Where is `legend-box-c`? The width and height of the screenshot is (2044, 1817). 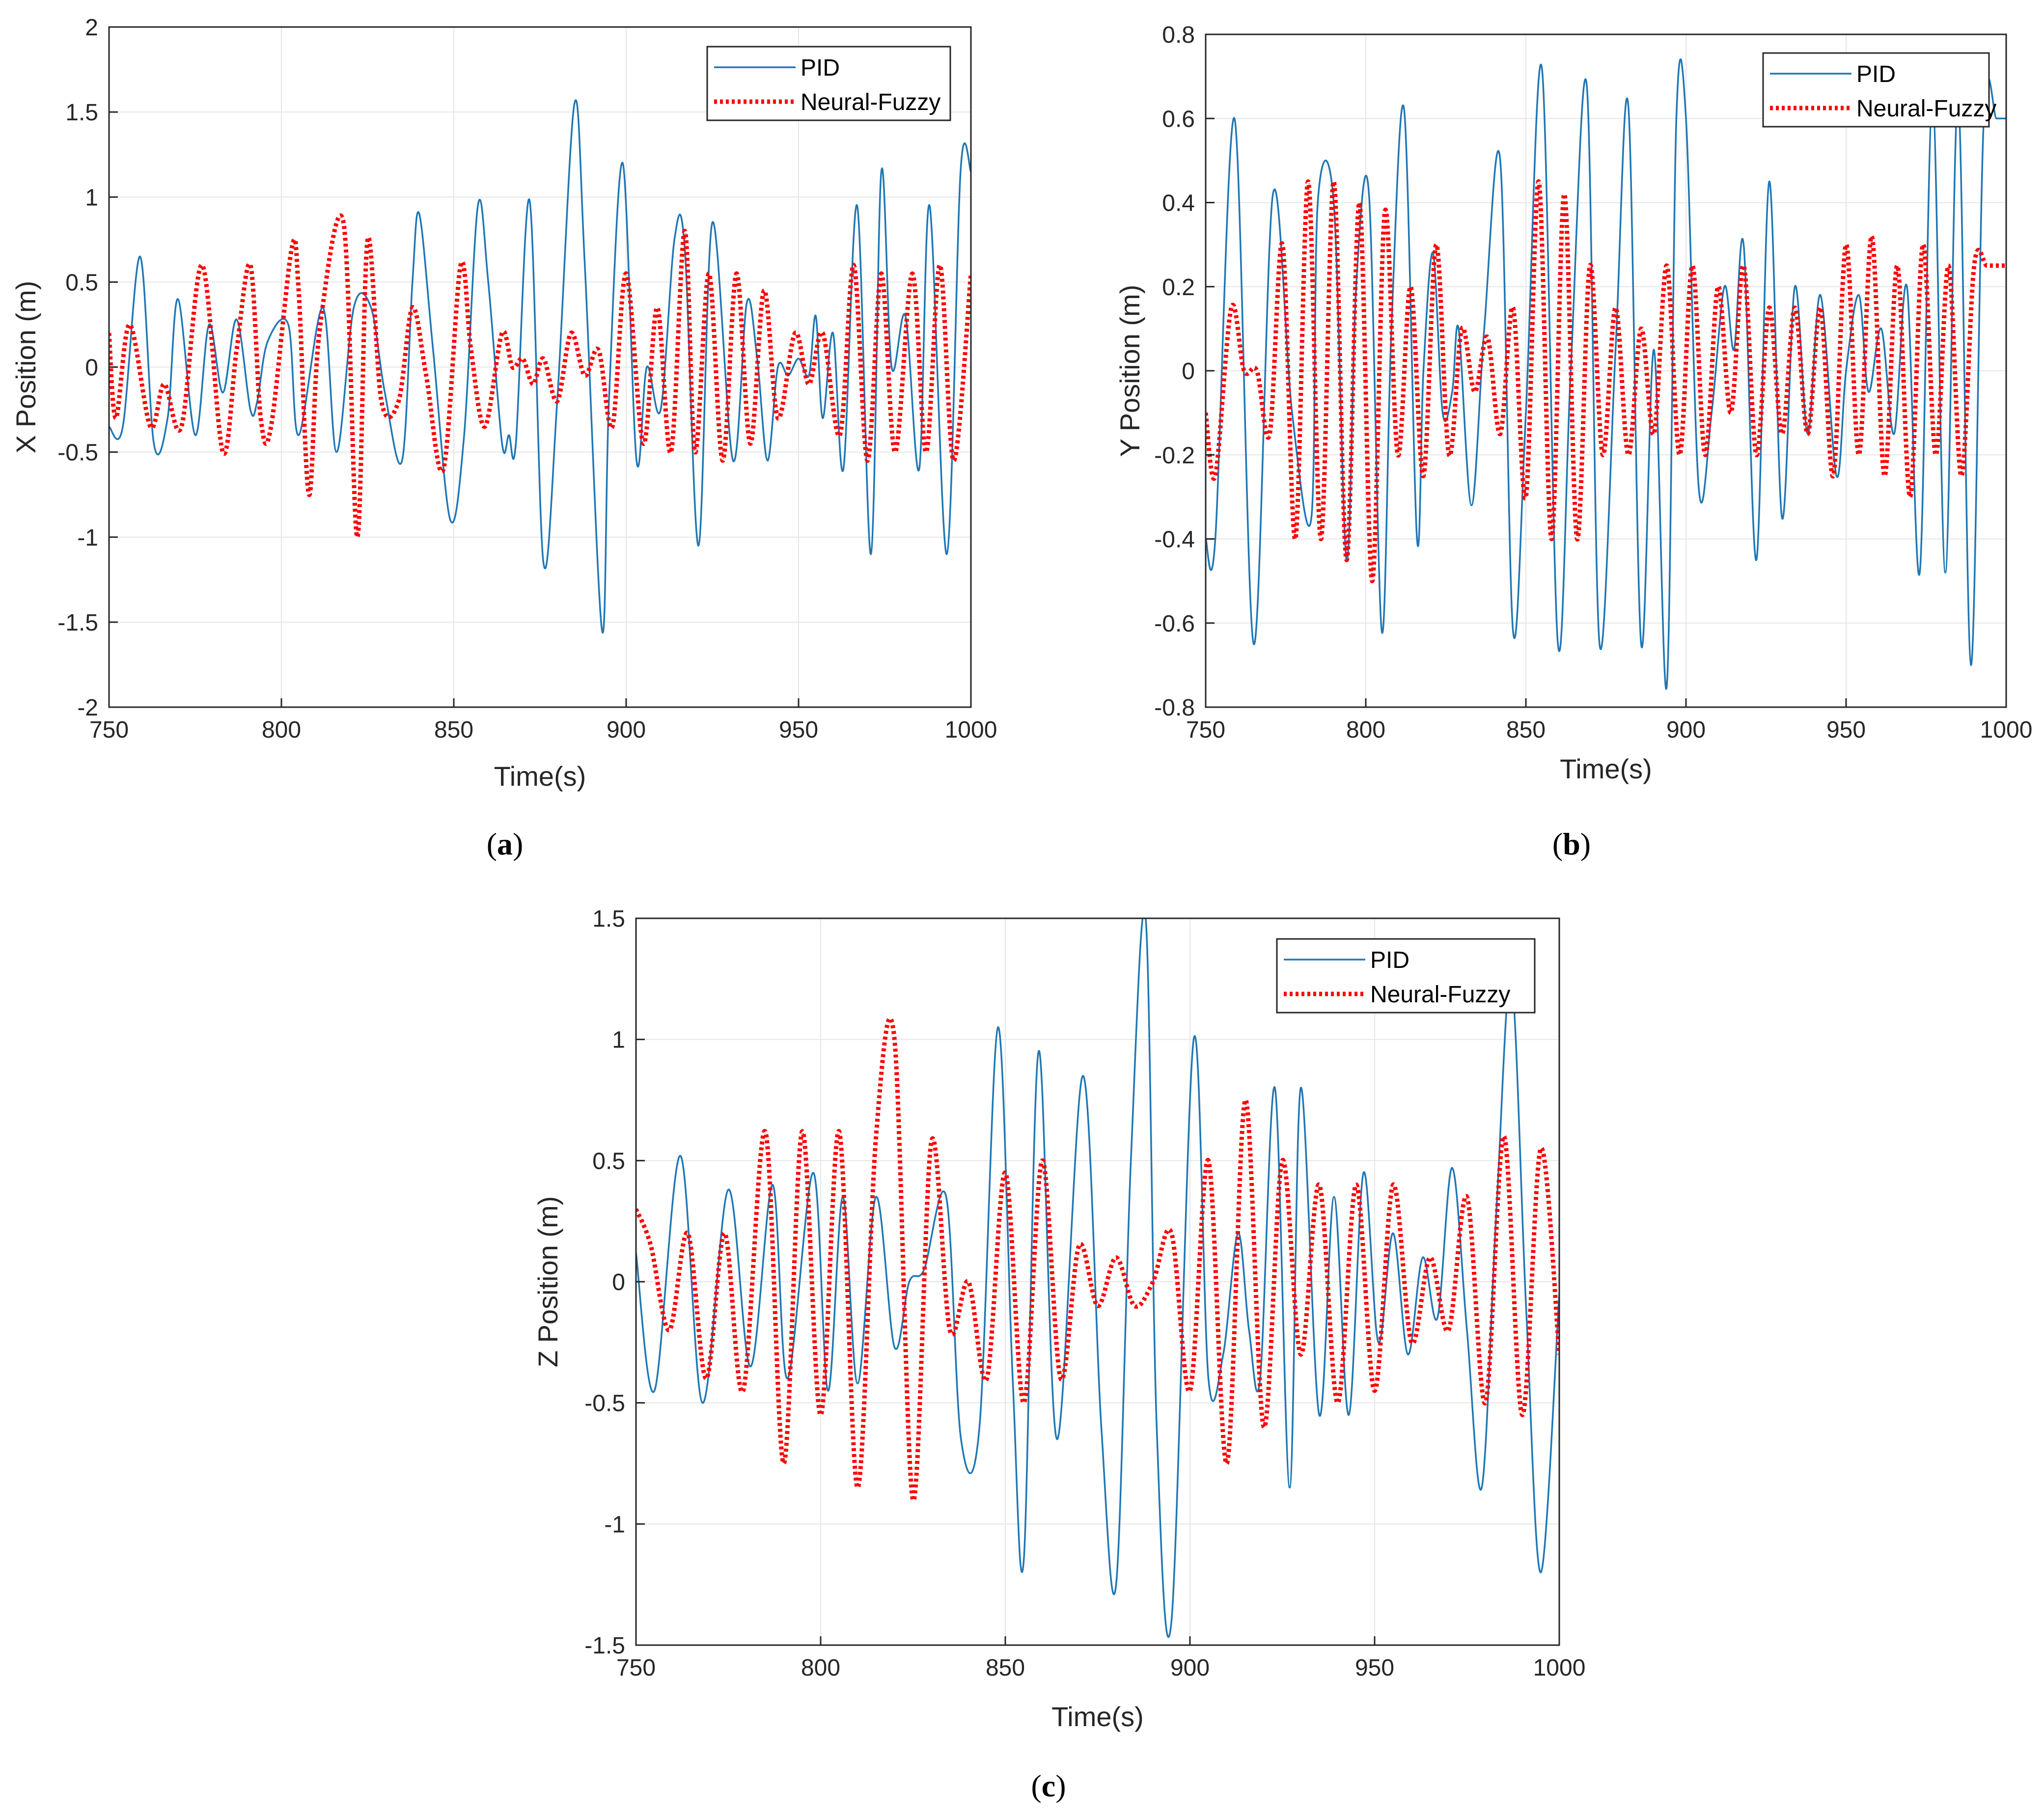
legend-box-c is located at coordinates (1406, 976).